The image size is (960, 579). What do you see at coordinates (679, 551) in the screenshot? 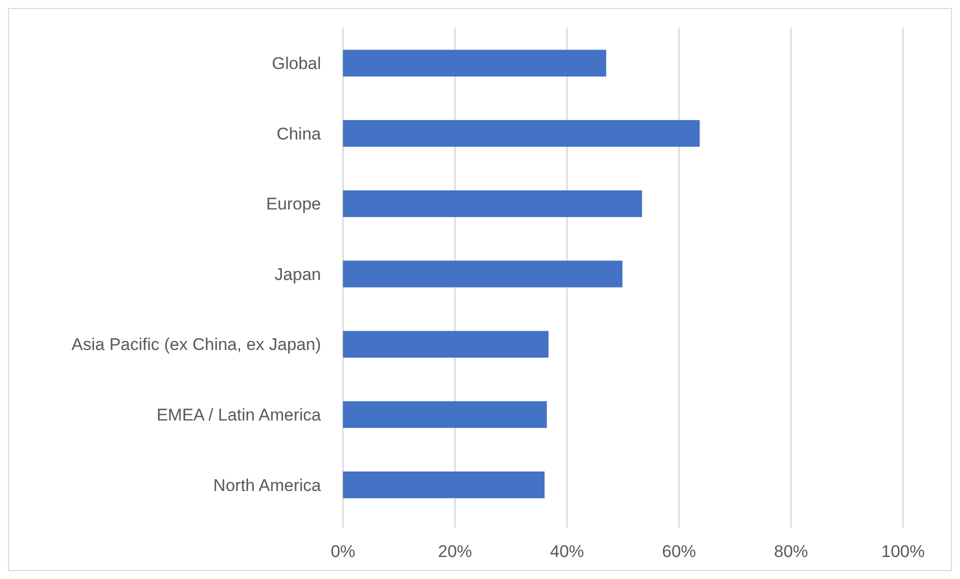
I see `x-tick-label: 60%` at bounding box center [679, 551].